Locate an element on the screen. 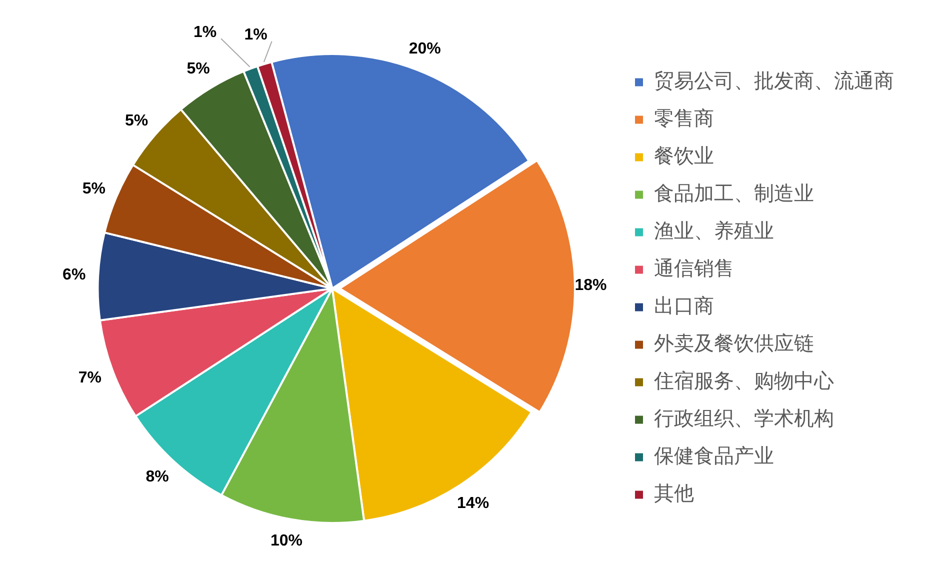  legend-label: 出口商 is located at coordinates (684, 305).